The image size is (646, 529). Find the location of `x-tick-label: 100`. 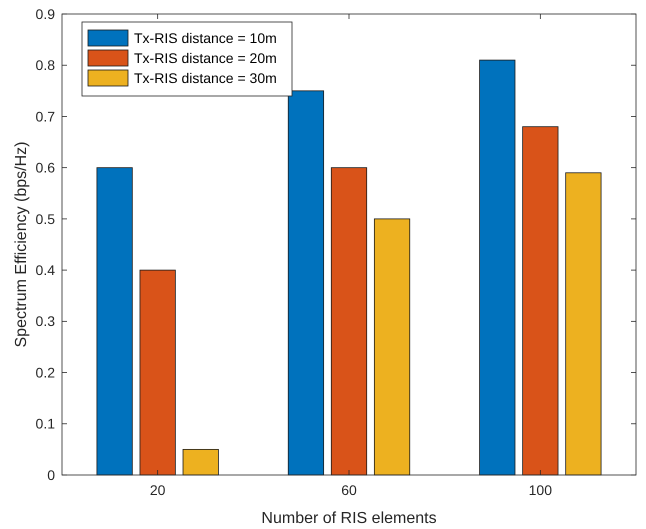

x-tick-label: 100 is located at coordinates (540, 490).